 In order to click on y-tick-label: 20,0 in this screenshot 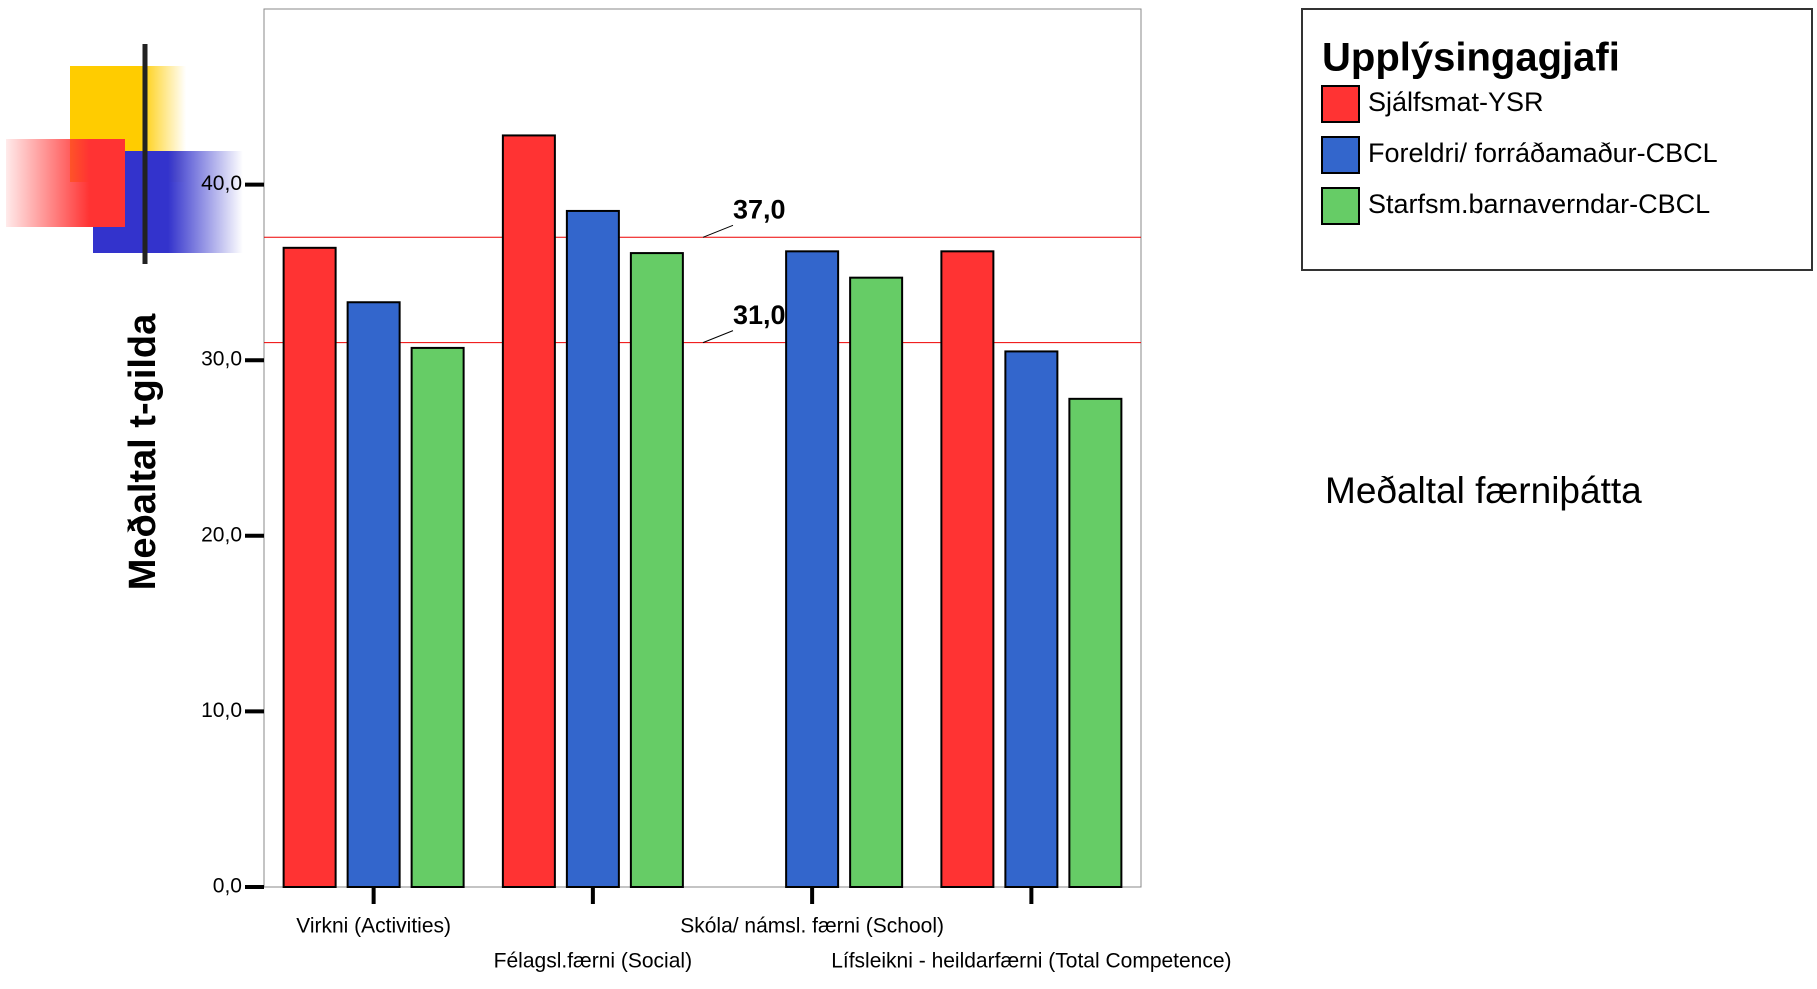, I will do `click(221, 534)`.